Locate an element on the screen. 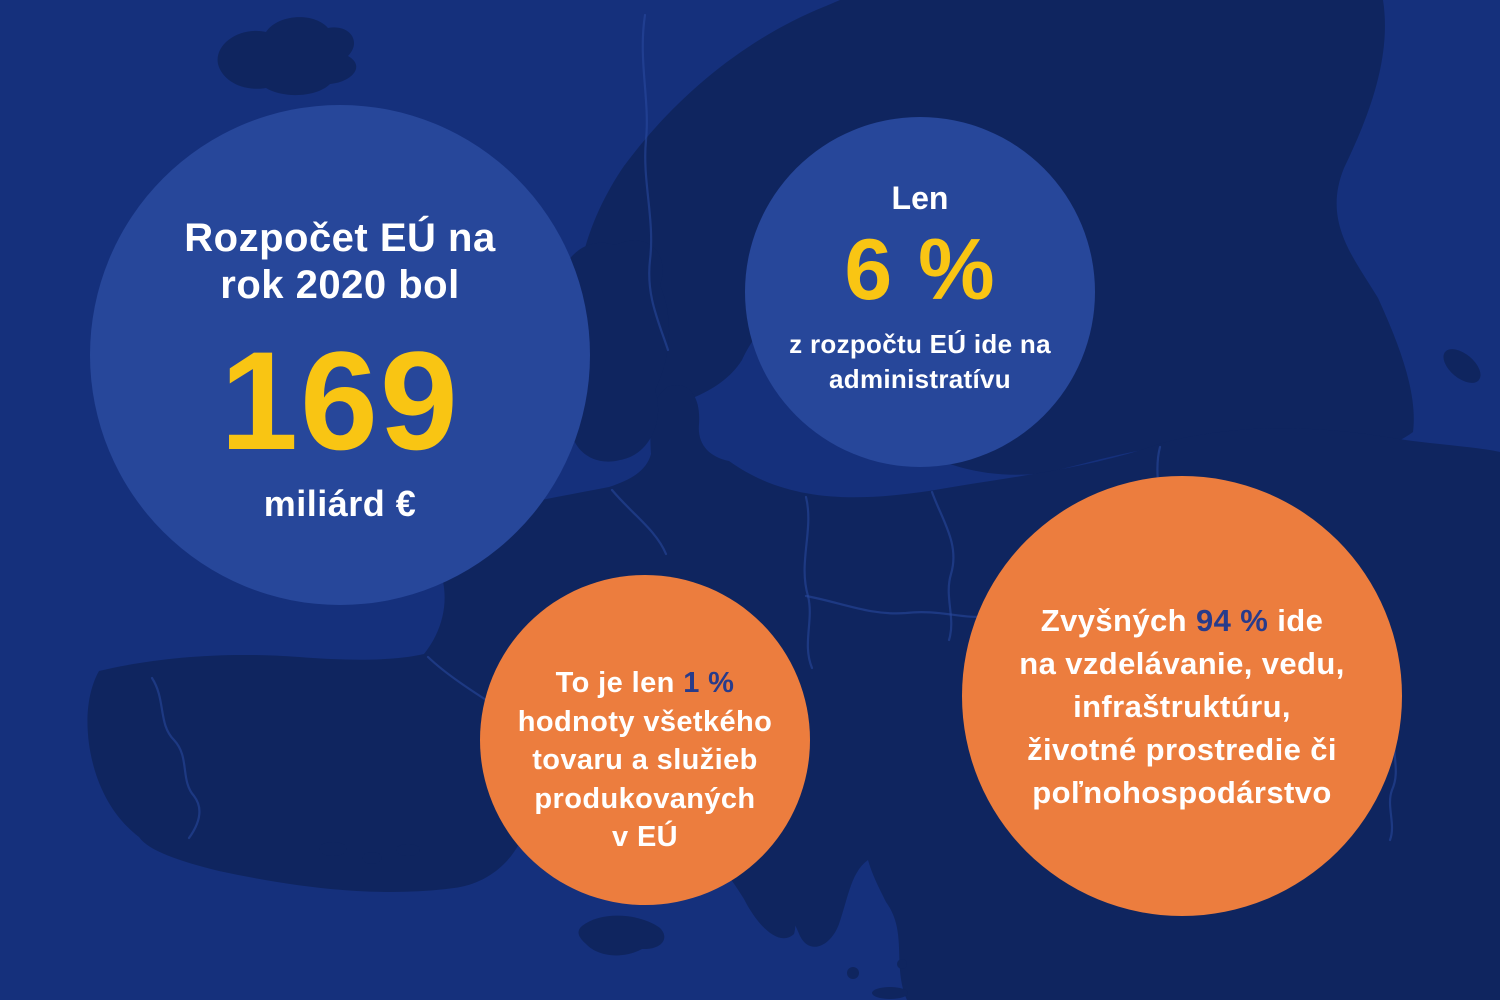 This screenshot has width=1500, height=1000. remainder-line2: na vzdelávanie, vedu, is located at coordinates (1182, 663).